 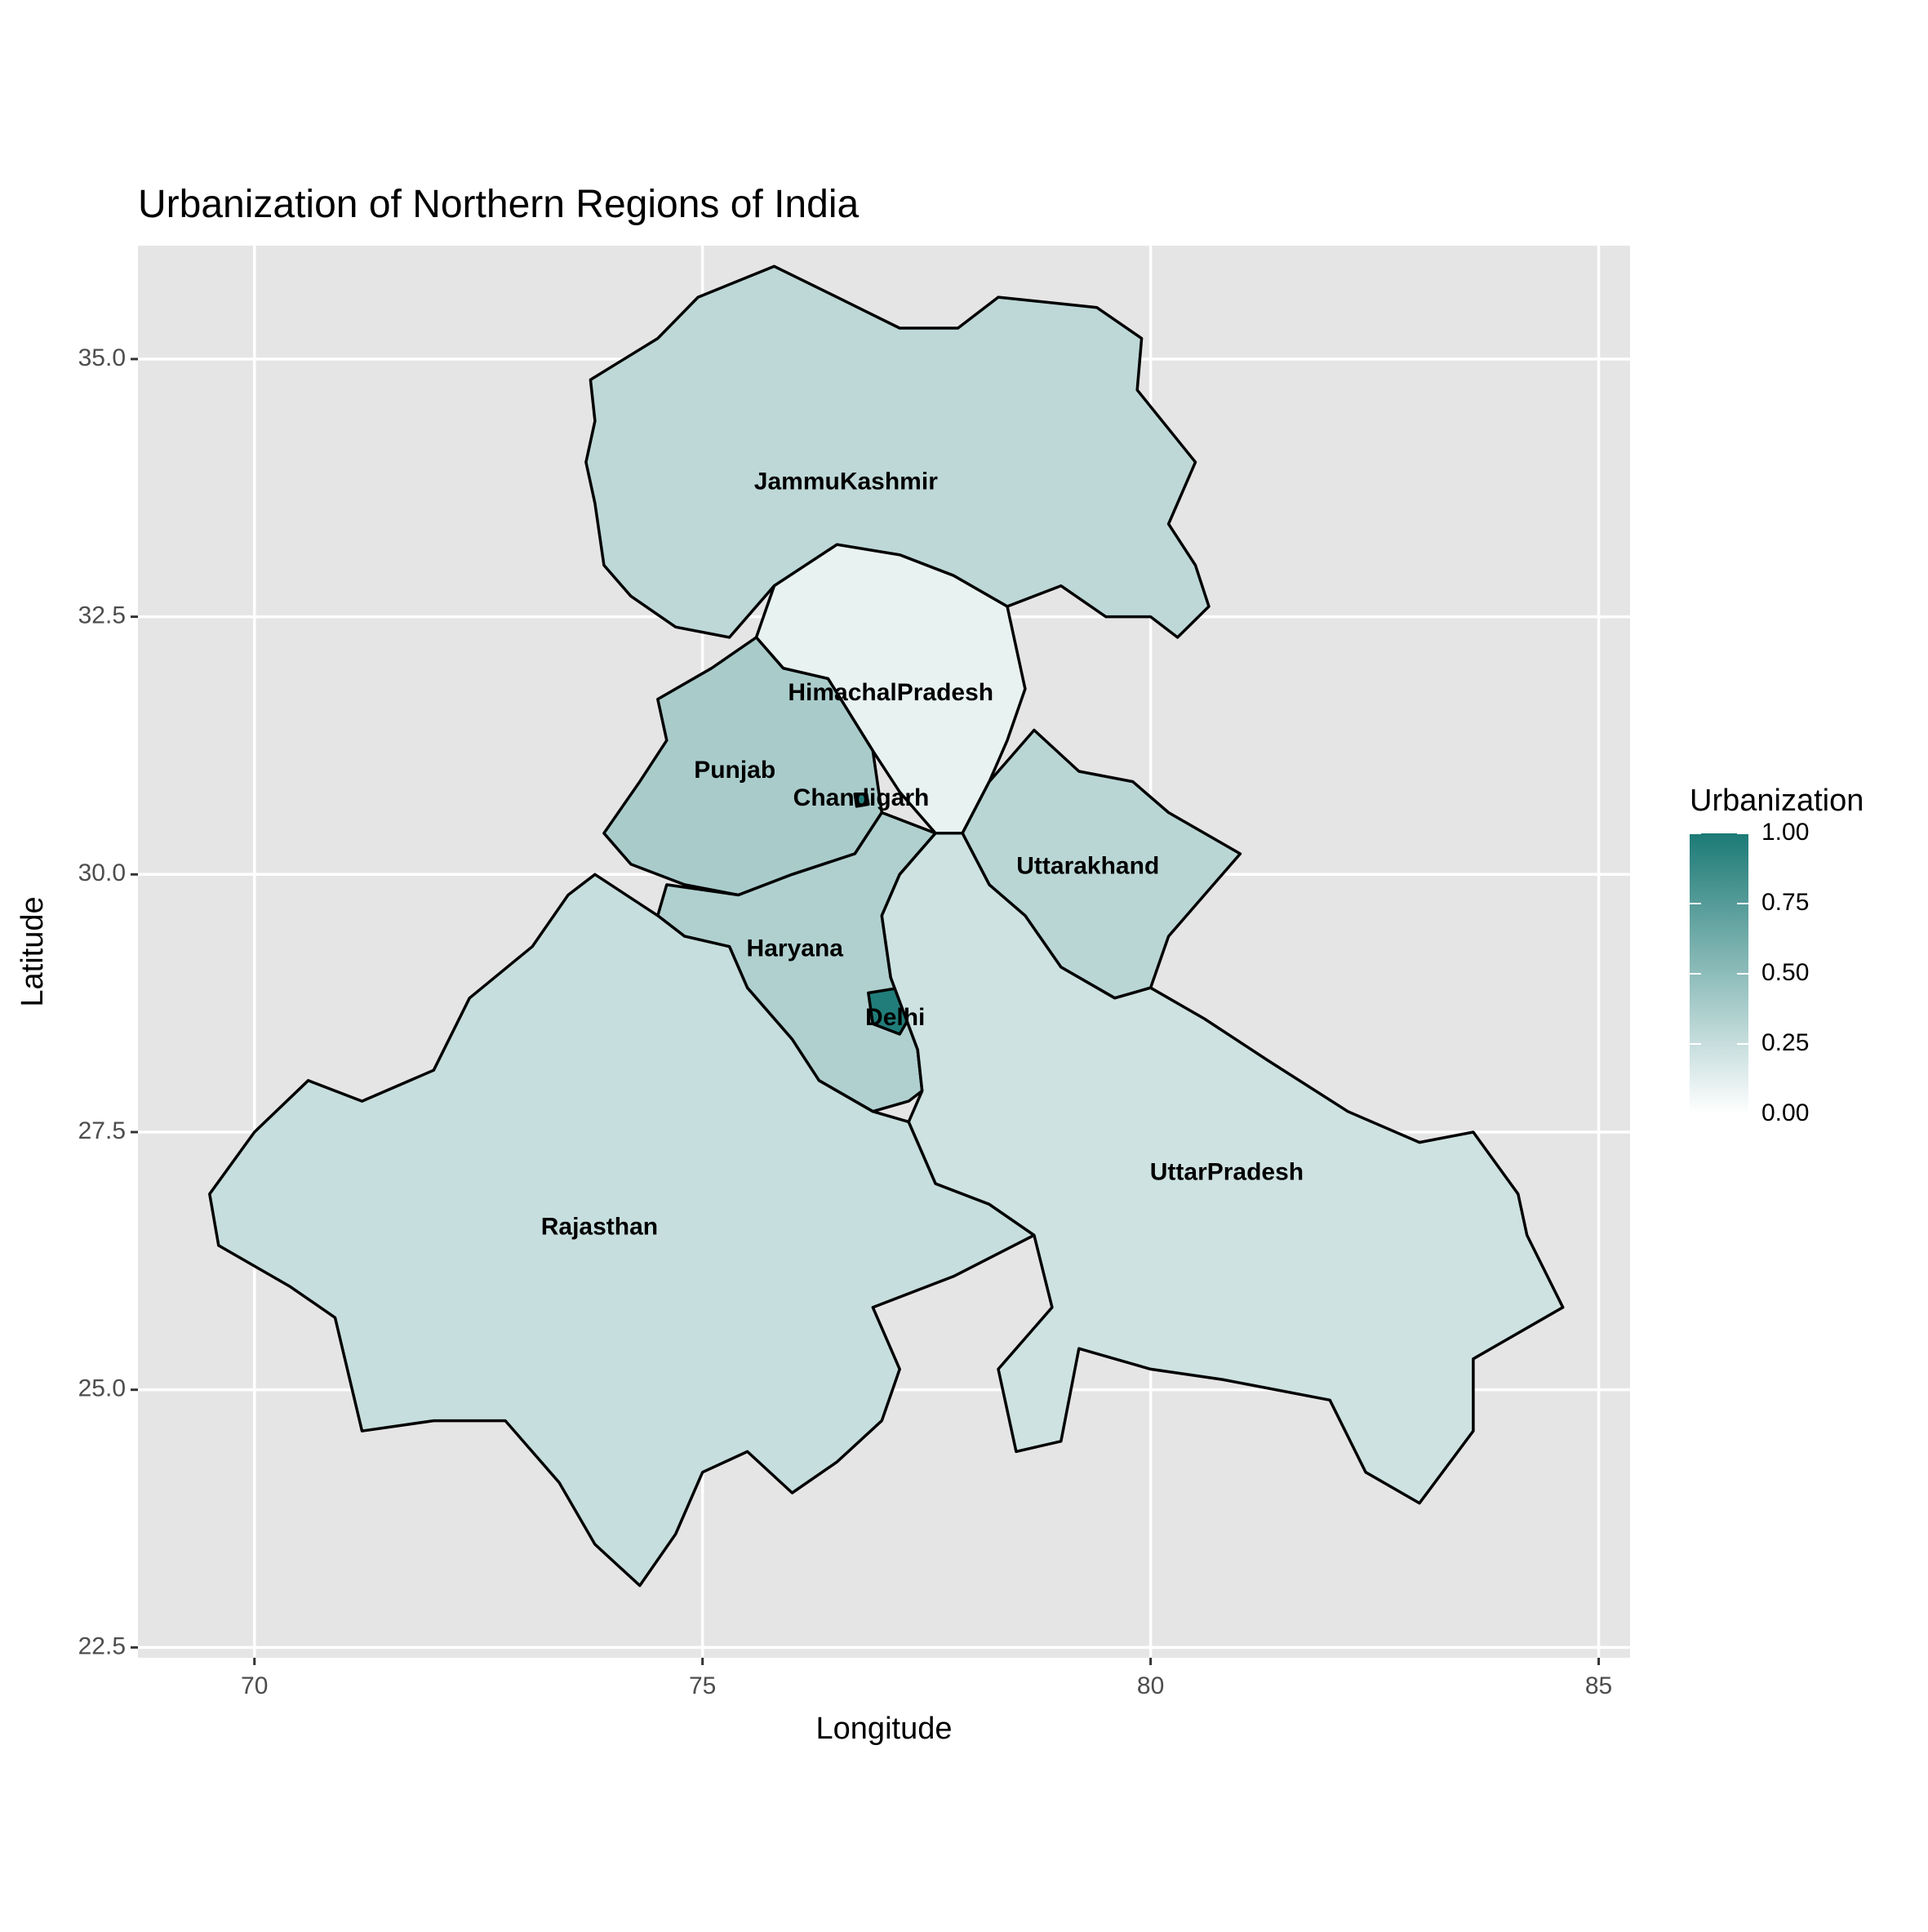 What do you see at coordinates (33, 951) in the screenshot?
I see `y-axis-title: Latitude` at bounding box center [33, 951].